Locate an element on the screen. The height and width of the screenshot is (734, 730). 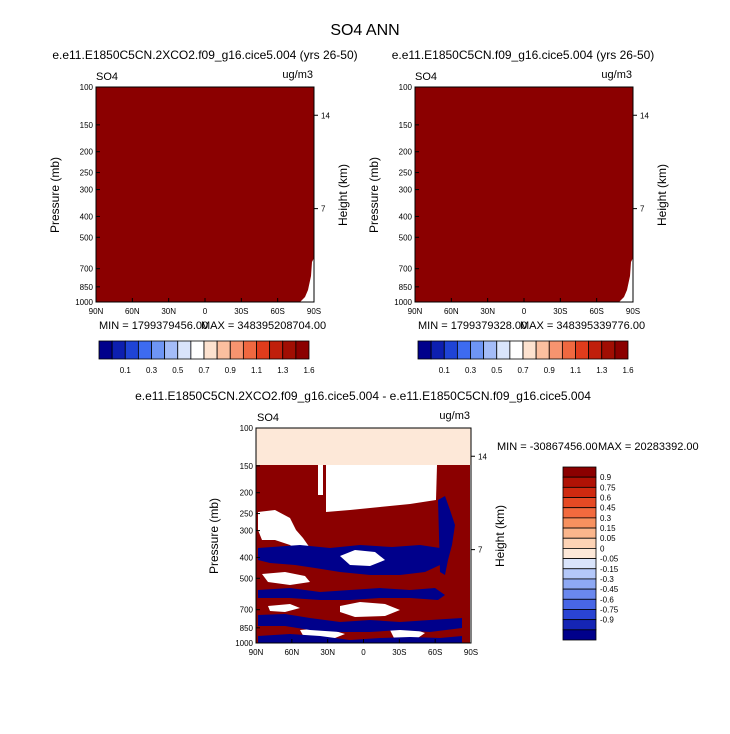
panel-3-min-label: MIN = -30867456.00 is located at coordinates (547, 447).